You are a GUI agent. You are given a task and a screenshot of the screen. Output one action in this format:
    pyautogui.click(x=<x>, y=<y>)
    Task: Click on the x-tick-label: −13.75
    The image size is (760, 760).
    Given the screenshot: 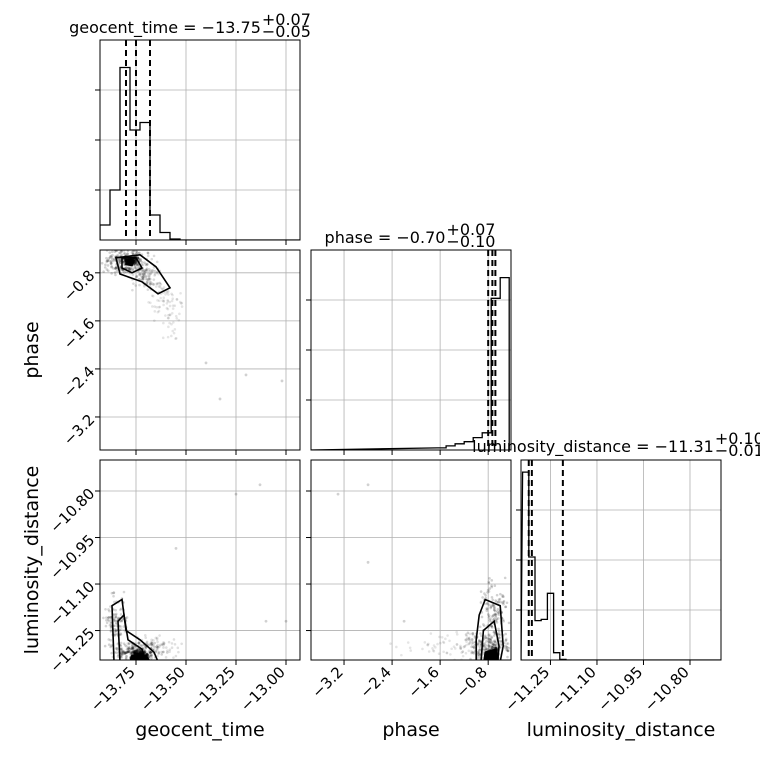 What is the action you would take?
    pyautogui.click(x=113, y=689)
    